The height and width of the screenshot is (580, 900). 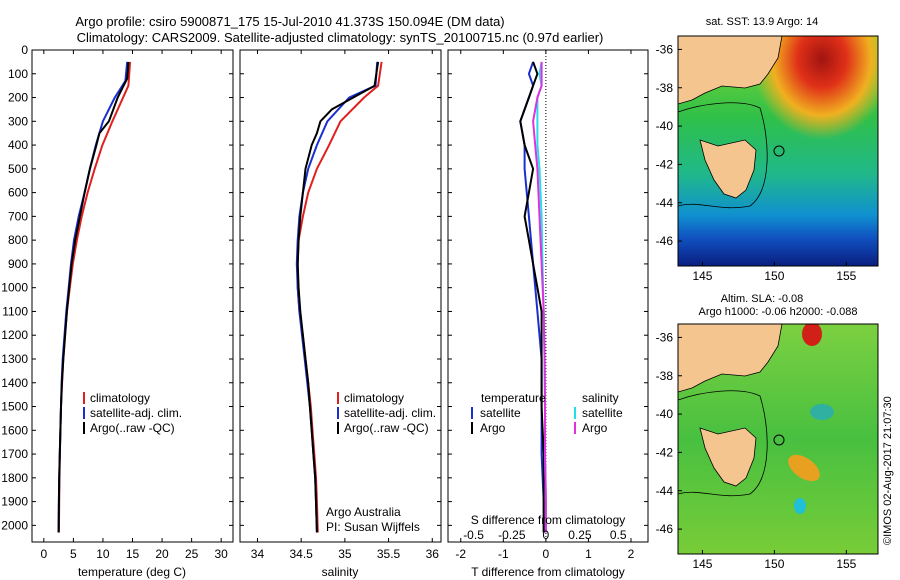 I want to click on series-line-t-argo, so click(x=532, y=297).